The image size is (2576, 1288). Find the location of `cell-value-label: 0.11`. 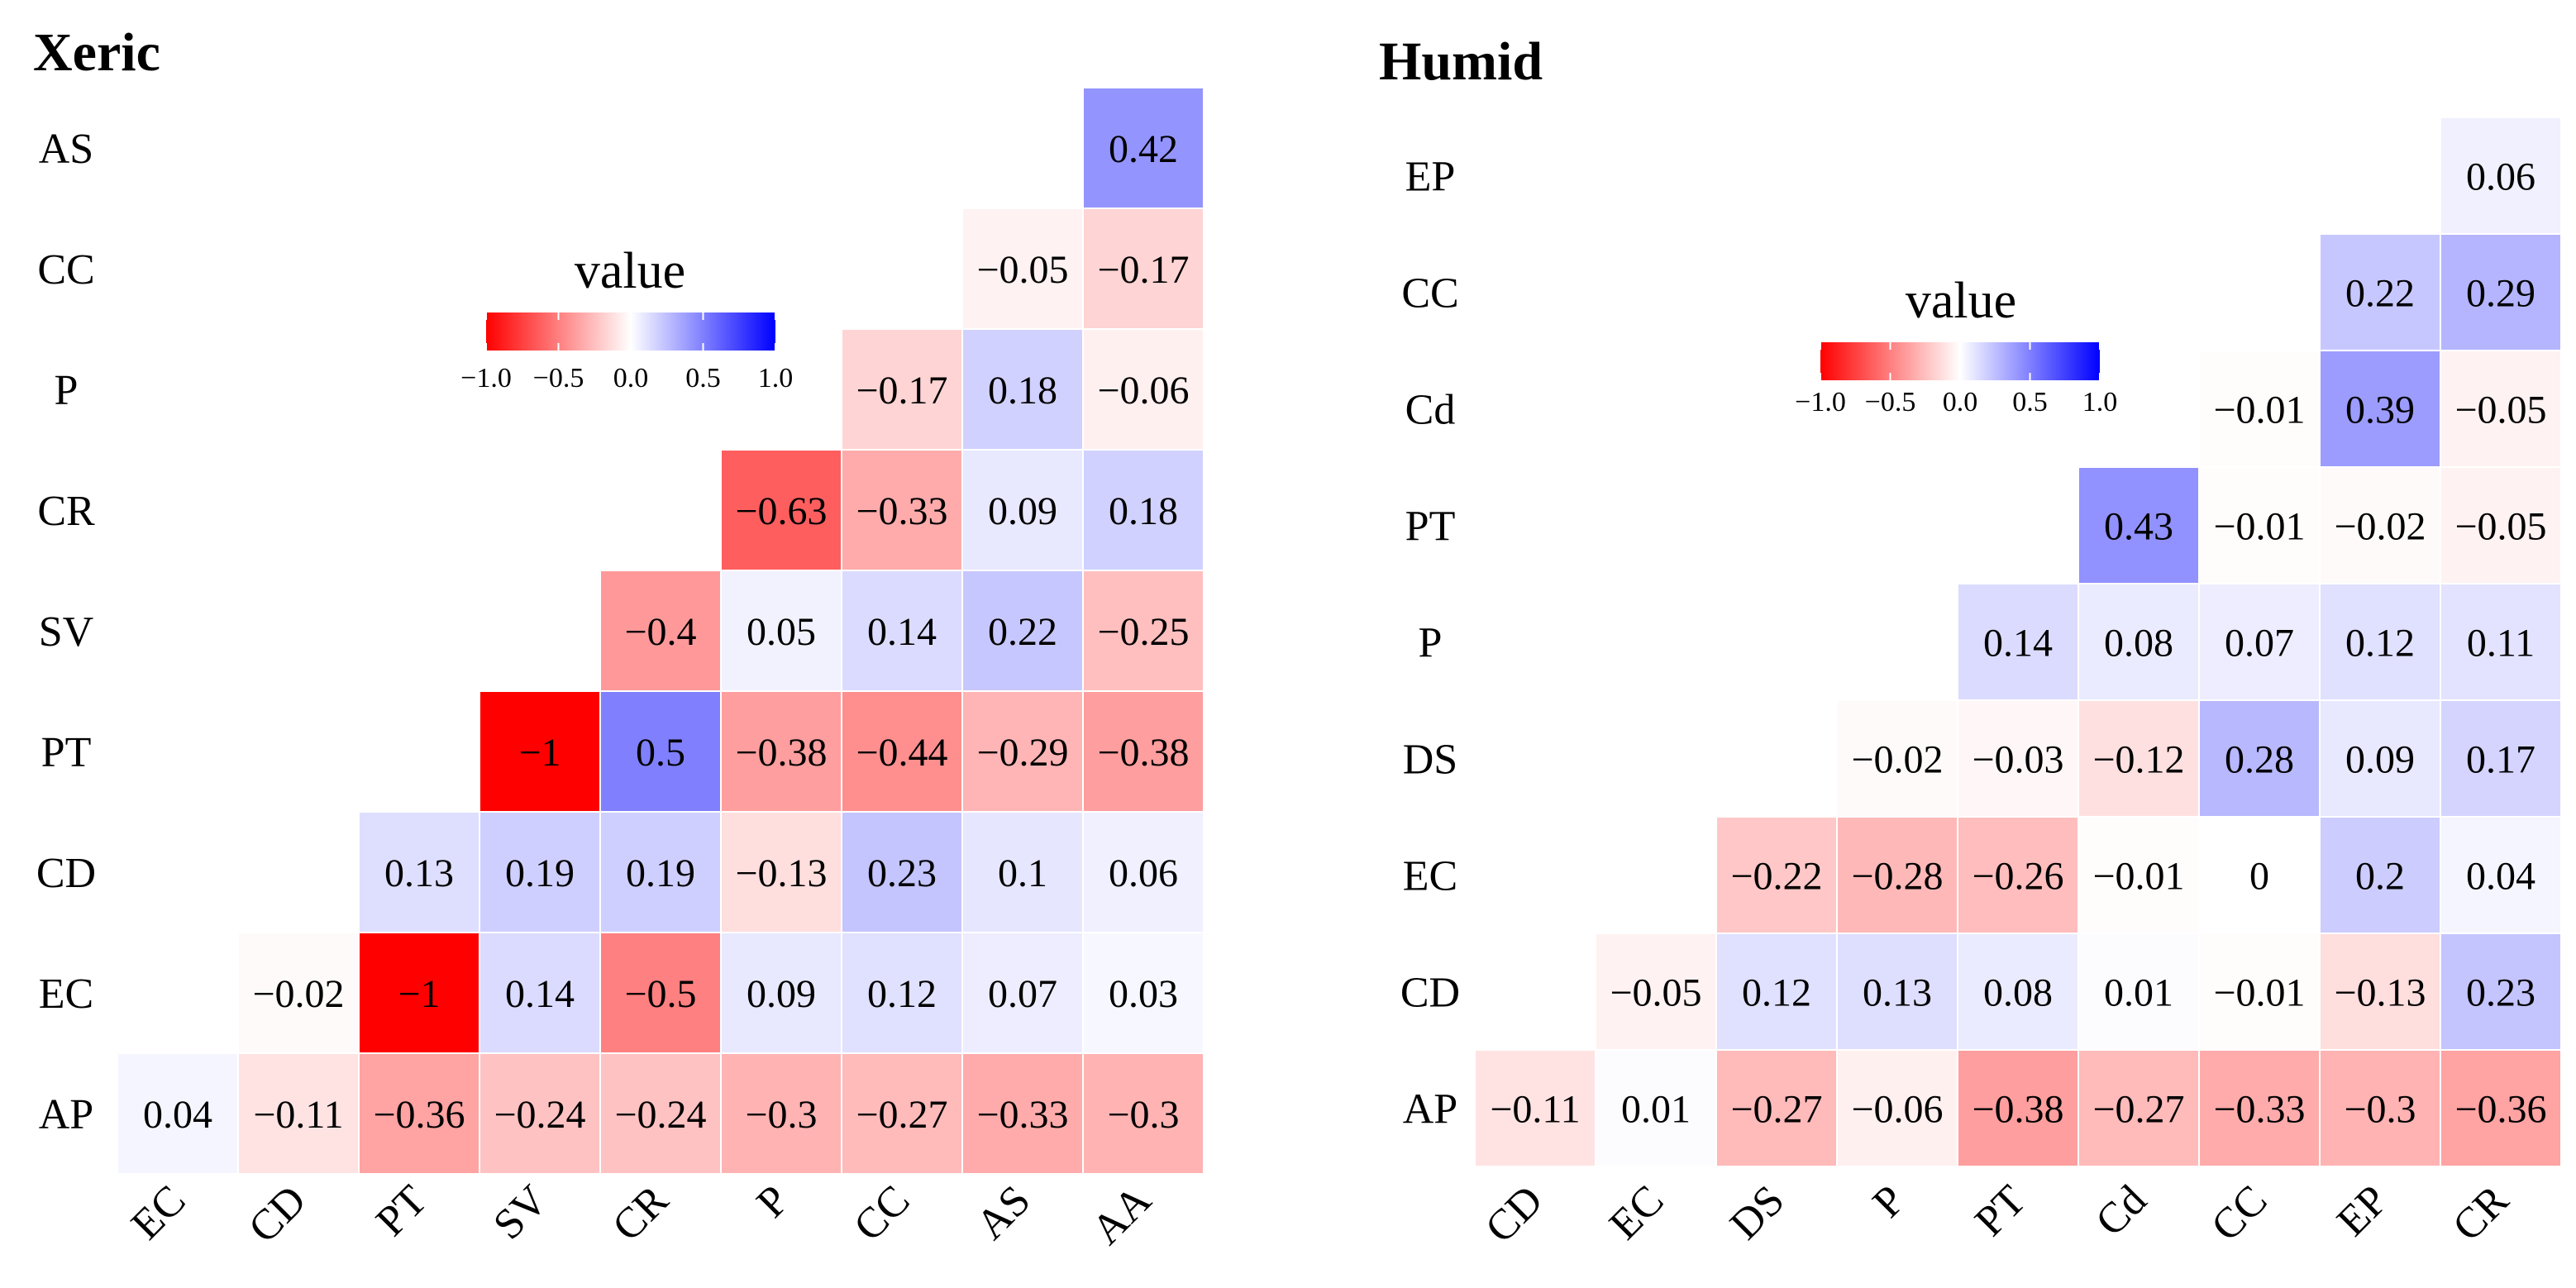

cell-value-label: 0.11 is located at coordinates (2501, 643).